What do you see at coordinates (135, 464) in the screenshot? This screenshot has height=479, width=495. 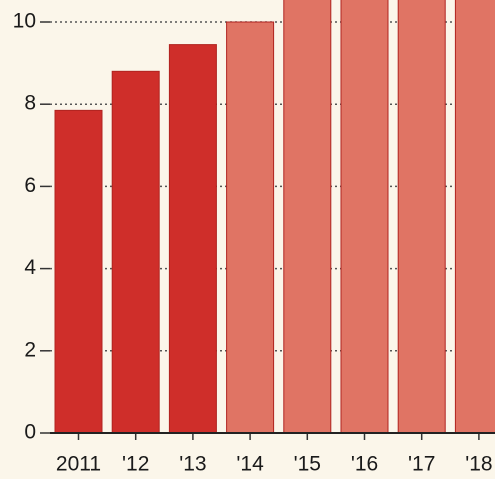 I see `x-tick-label: '12` at bounding box center [135, 464].